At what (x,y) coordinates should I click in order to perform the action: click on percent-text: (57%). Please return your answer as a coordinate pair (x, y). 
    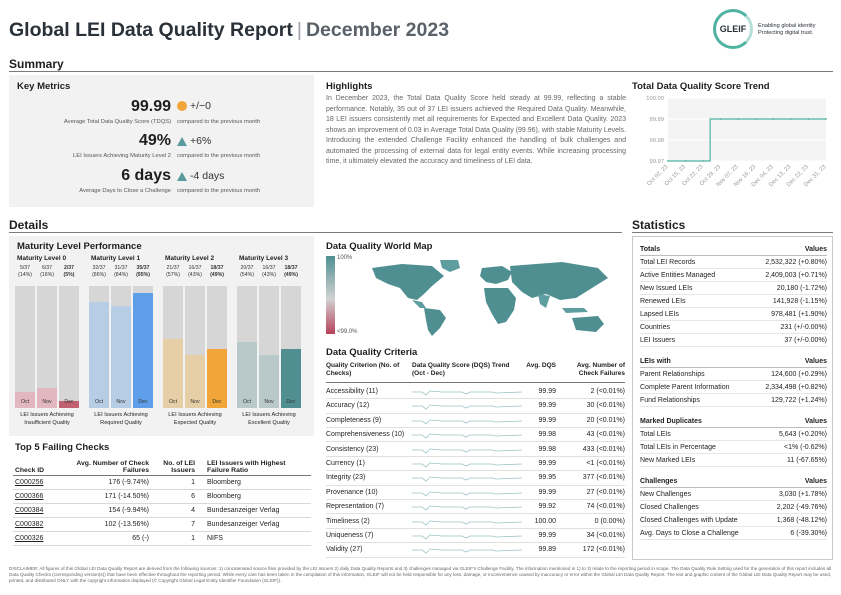
    Looking at the image, I should click on (173, 275).